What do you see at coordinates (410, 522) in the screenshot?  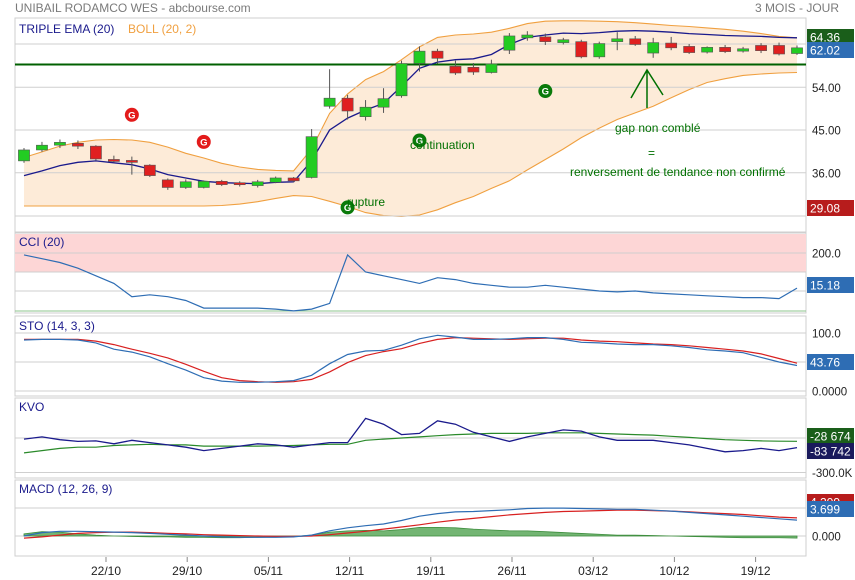 I see `macd-line` at bounding box center [410, 522].